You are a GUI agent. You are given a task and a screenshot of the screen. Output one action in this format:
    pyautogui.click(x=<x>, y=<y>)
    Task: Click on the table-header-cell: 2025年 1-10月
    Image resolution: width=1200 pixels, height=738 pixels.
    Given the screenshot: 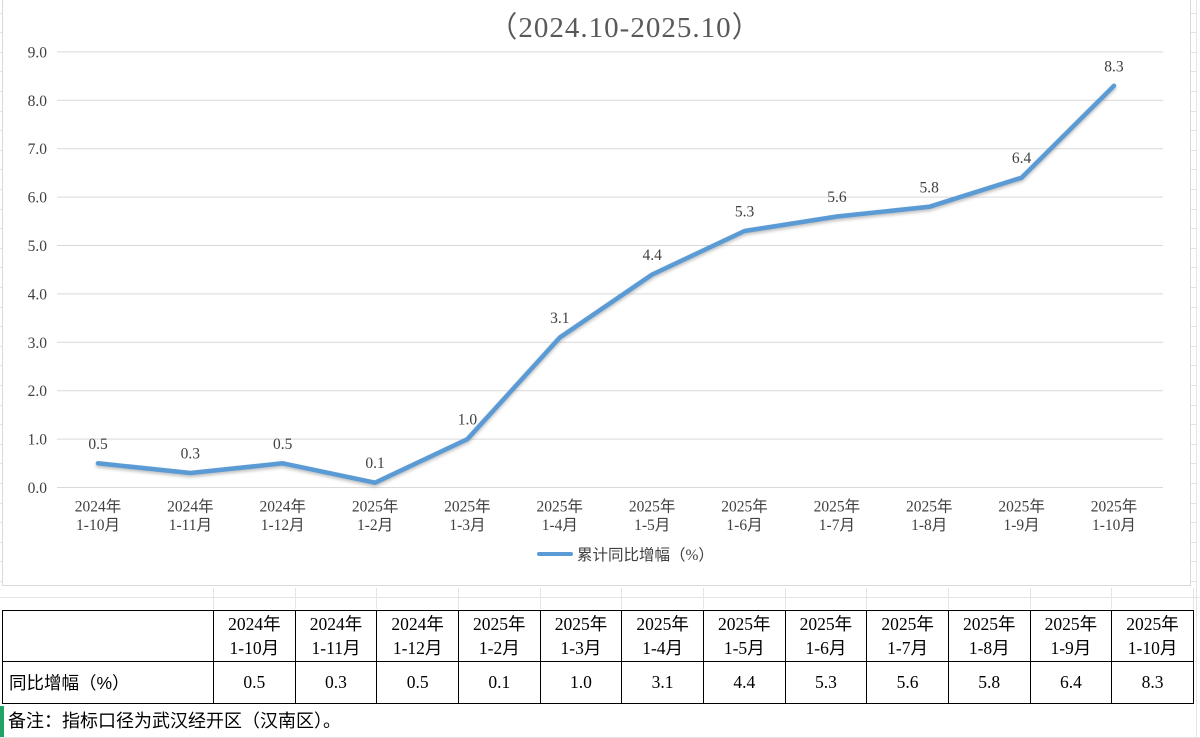 What is the action you would take?
    pyautogui.click(x=1152, y=636)
    